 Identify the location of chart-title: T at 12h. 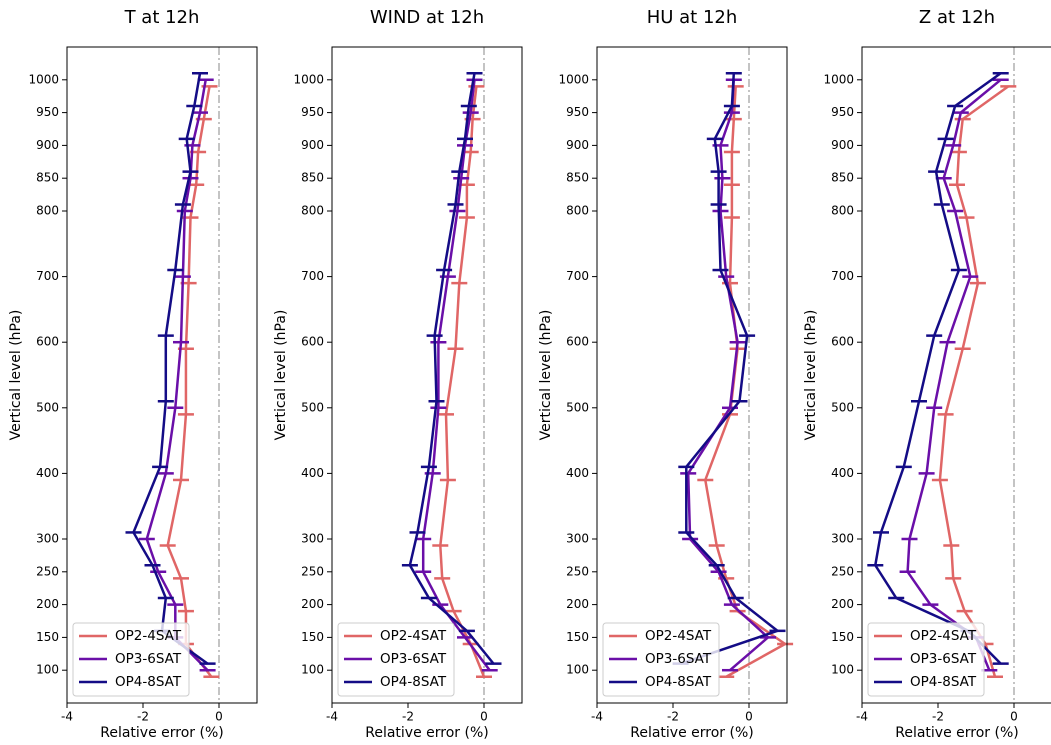
(162, 17).